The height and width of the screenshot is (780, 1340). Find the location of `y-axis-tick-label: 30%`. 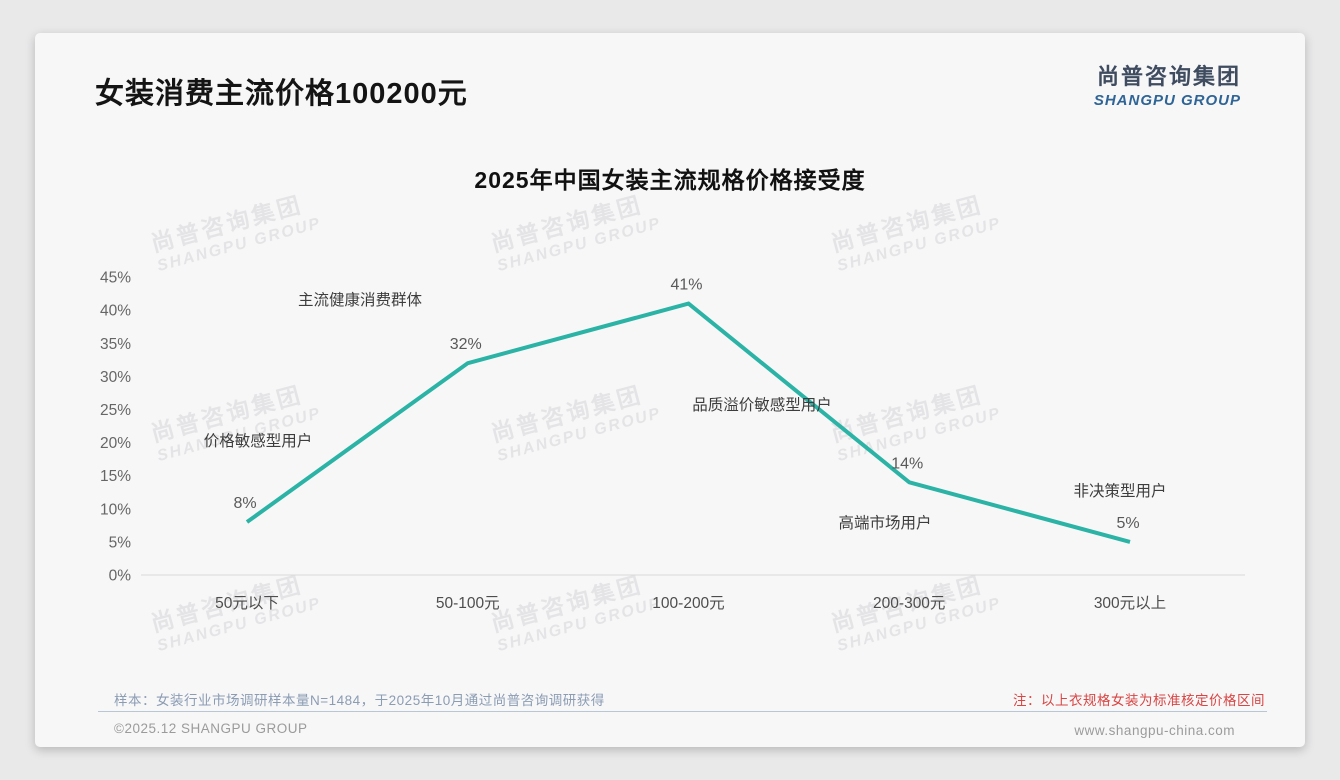

y-axis-tick-label: 30% is located at coordinates (115, 377).